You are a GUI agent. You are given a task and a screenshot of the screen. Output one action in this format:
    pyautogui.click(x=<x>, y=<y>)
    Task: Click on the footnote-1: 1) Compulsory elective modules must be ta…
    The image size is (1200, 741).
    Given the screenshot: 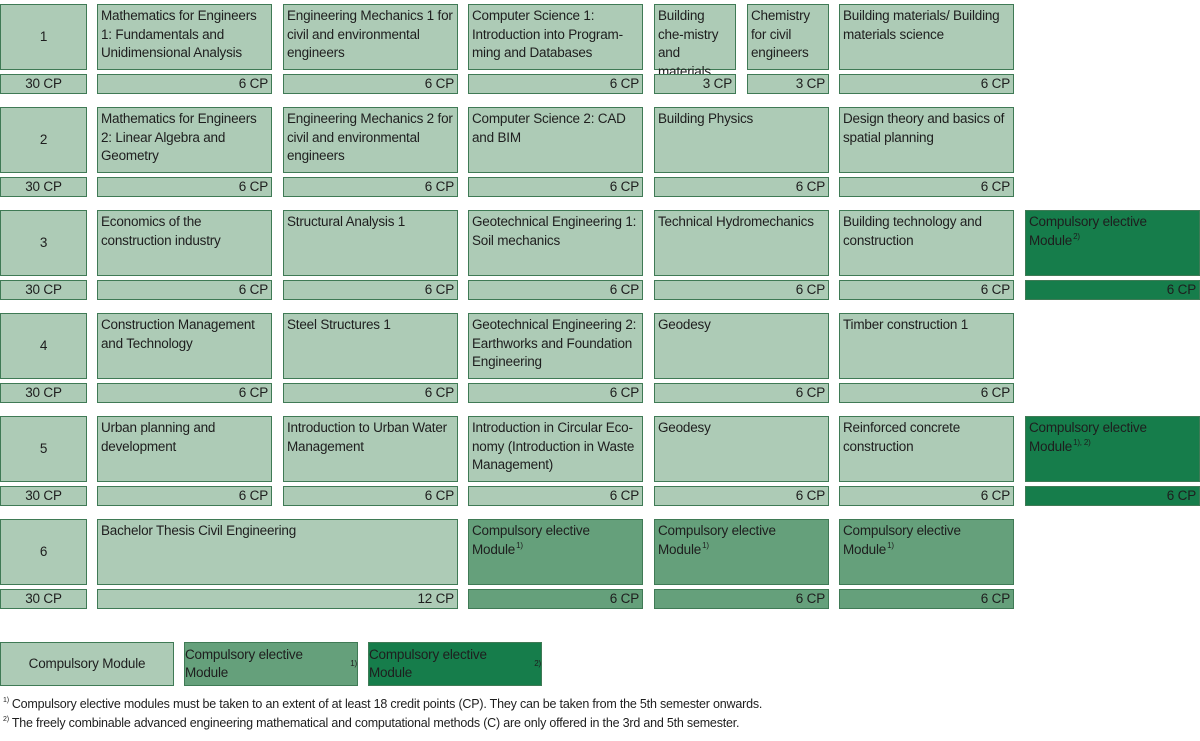 What is the action you would take?
    pyautogui.click(x=382, y=704)
    